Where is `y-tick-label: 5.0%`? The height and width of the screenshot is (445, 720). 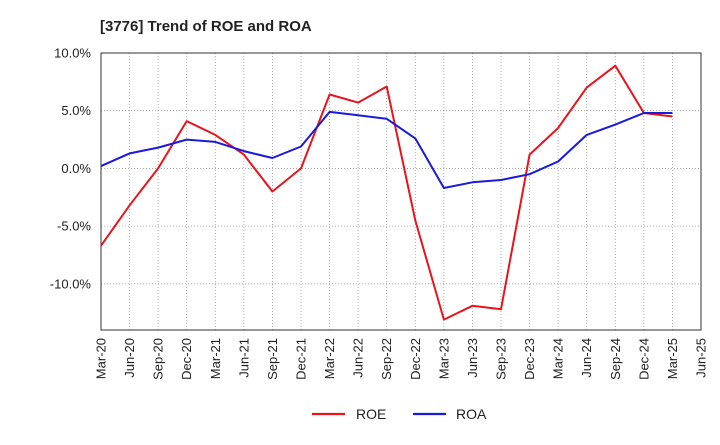
y-tick-label: 5.0% is located at coordinates (76, 110).